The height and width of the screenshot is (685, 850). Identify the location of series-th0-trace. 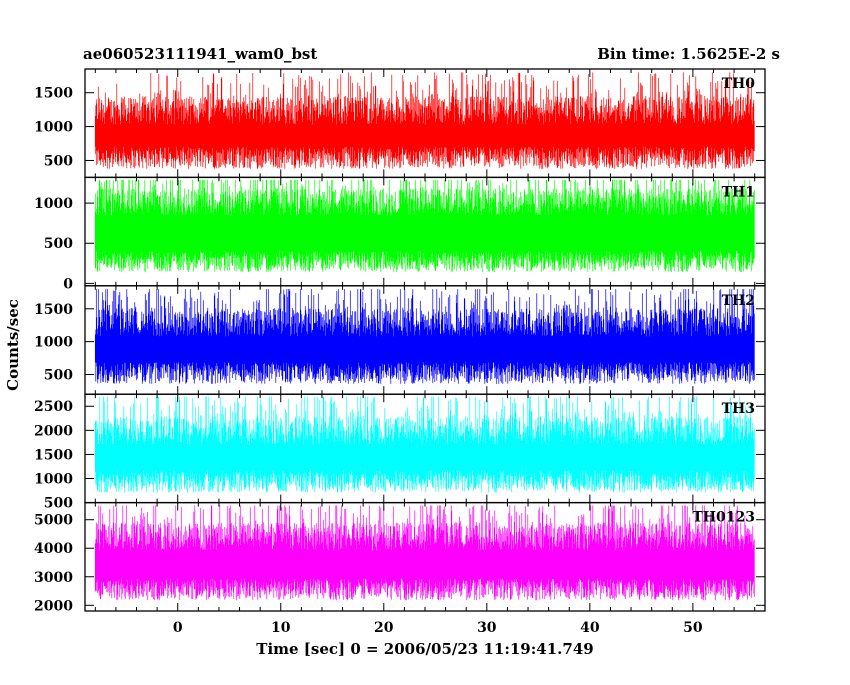
(424, 120).